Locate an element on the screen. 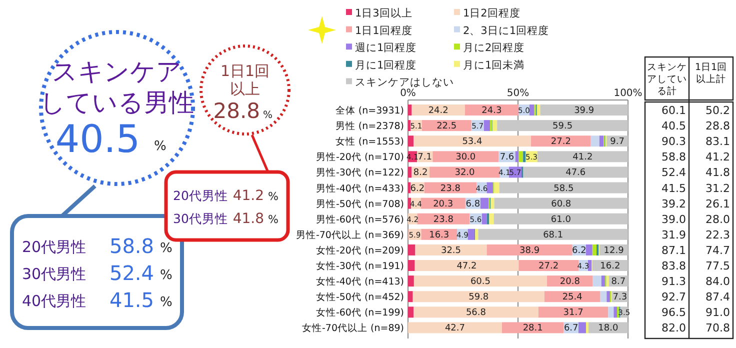 This screenshot has height=348, width=736. data-label: 58.5 is located at coordinates (564, 189).